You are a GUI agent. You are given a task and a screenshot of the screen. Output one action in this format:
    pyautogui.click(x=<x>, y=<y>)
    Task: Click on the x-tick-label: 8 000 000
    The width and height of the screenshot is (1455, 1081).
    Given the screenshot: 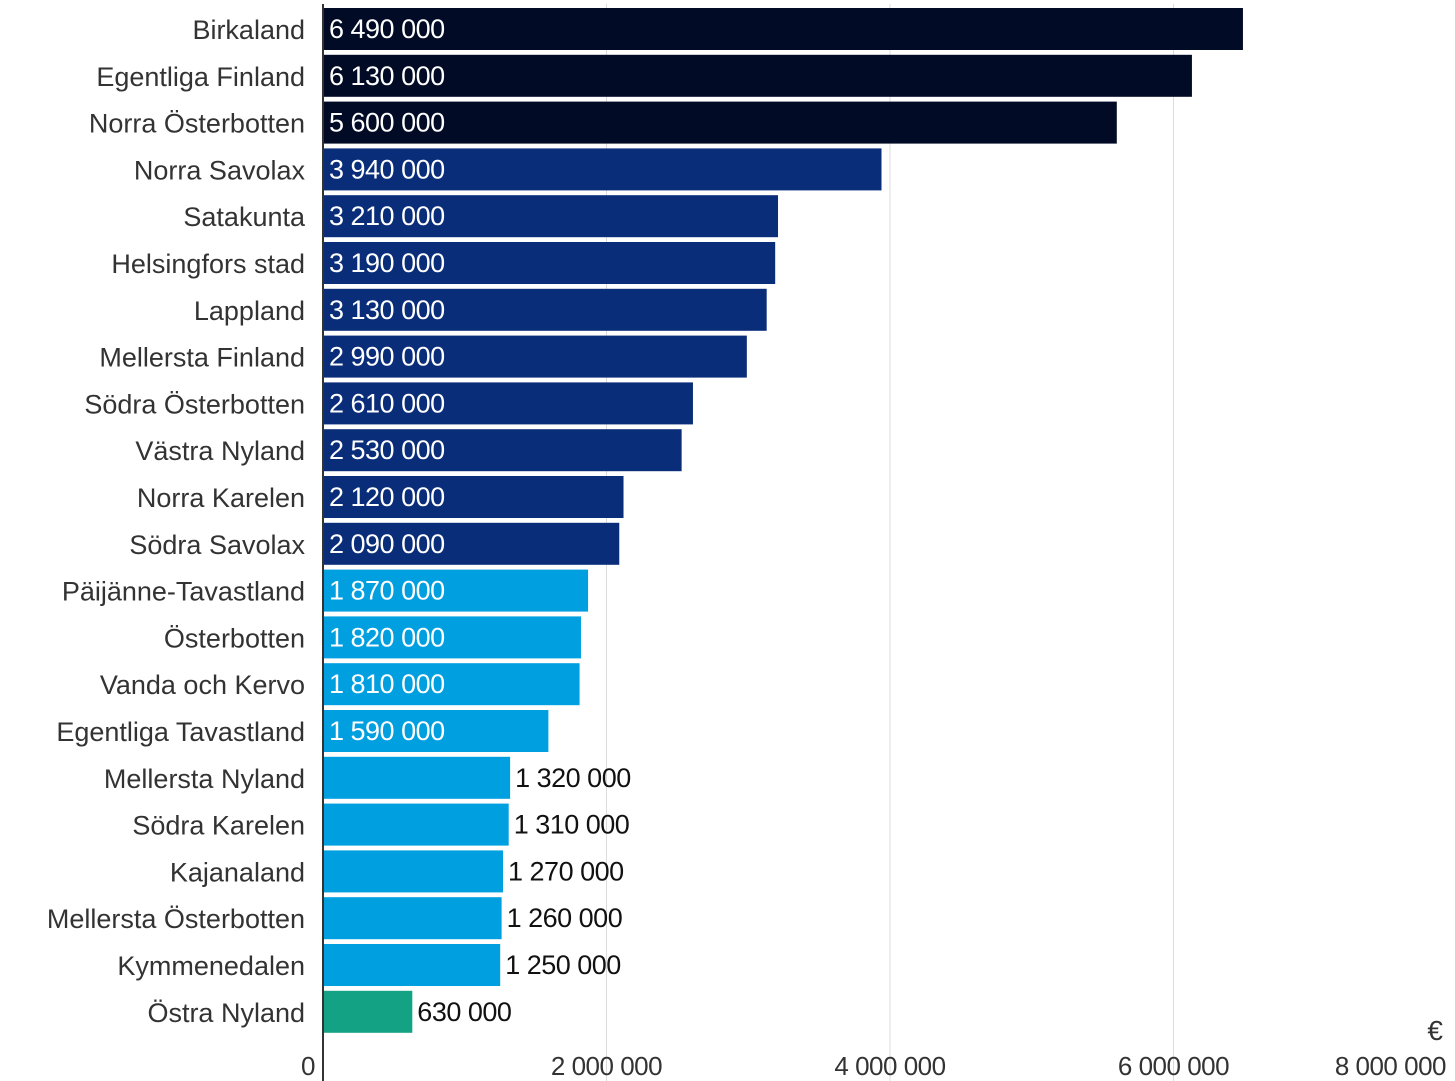 What is the action you would take?
    pyautogui.click(x=1390, y=1066)
    